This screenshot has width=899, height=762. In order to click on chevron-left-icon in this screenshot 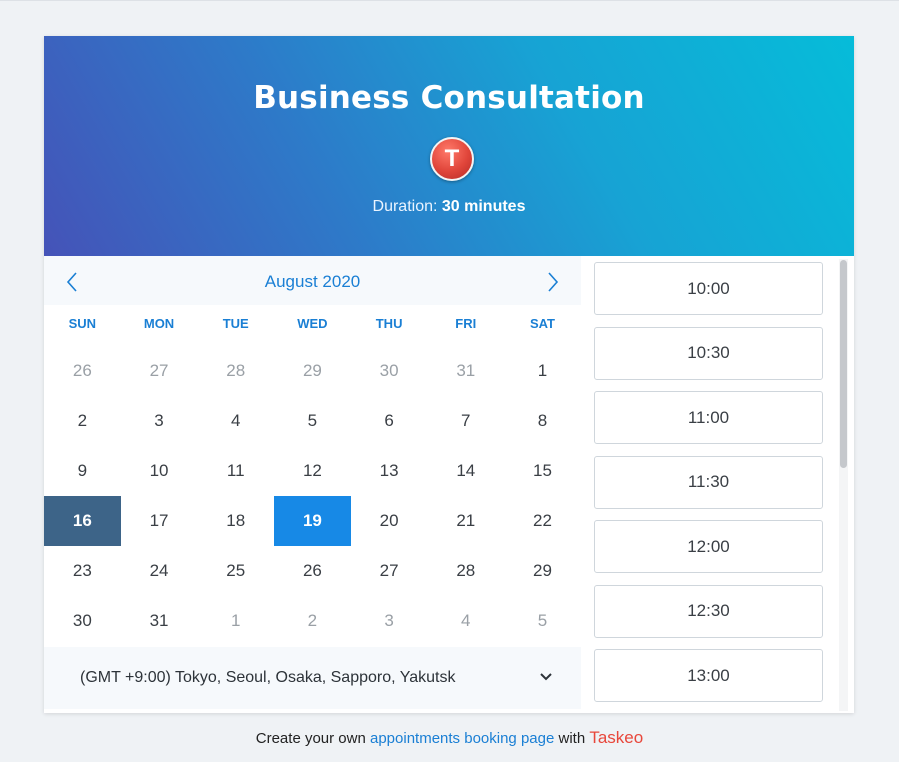, I will do `click(71, 282)`.